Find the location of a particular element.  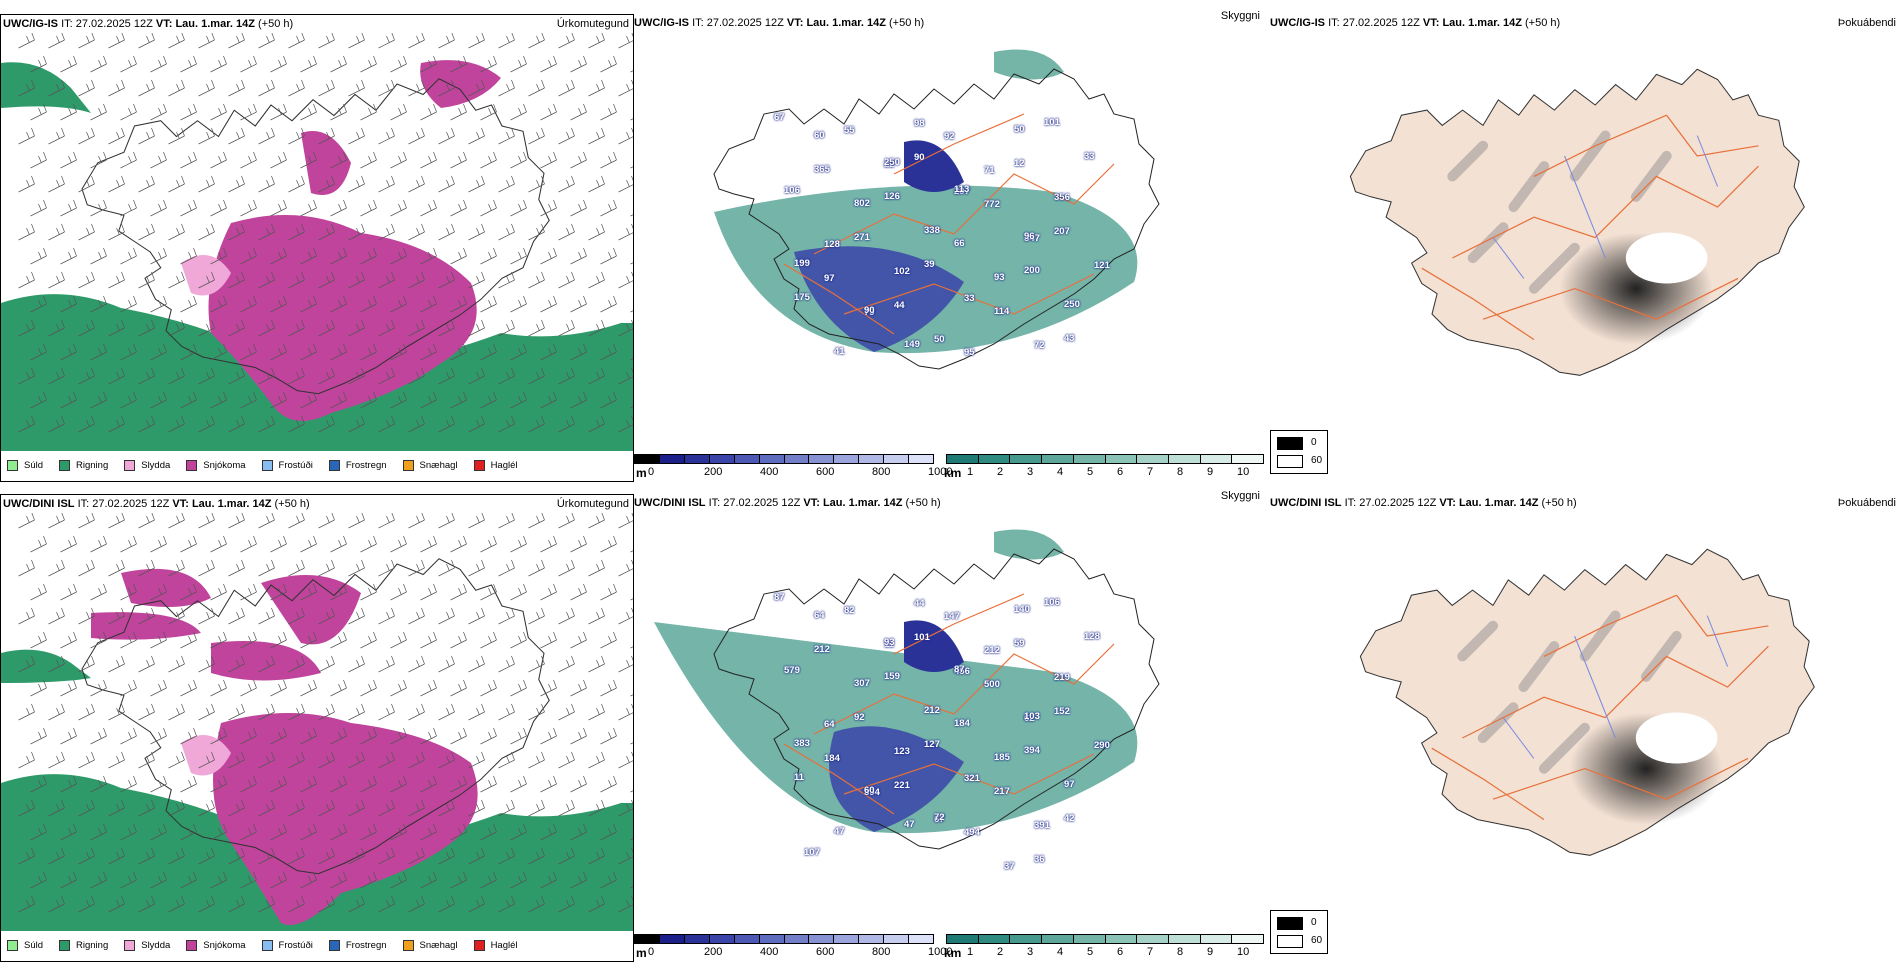

cloud-base-value: 43 is located at coordinates (1069, 338).